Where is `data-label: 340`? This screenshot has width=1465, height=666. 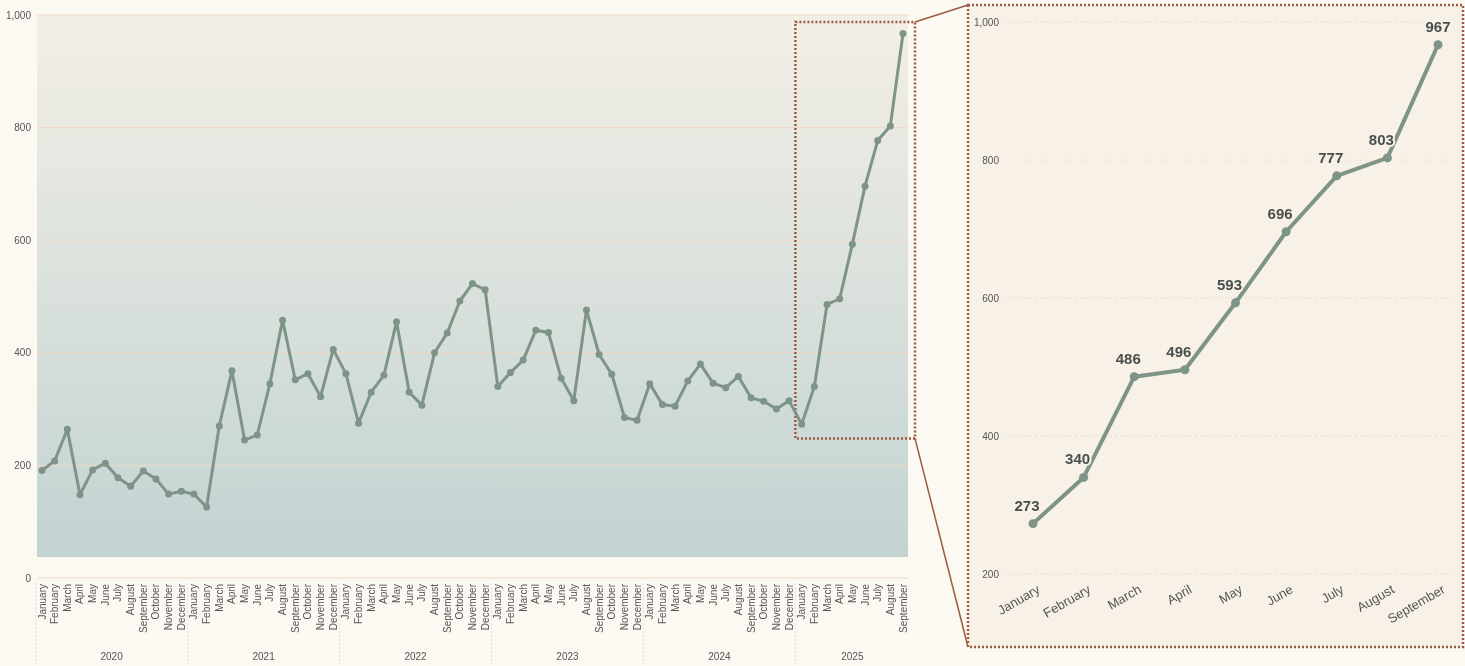 data-label: 340 is located at coordinates (1078, 459).